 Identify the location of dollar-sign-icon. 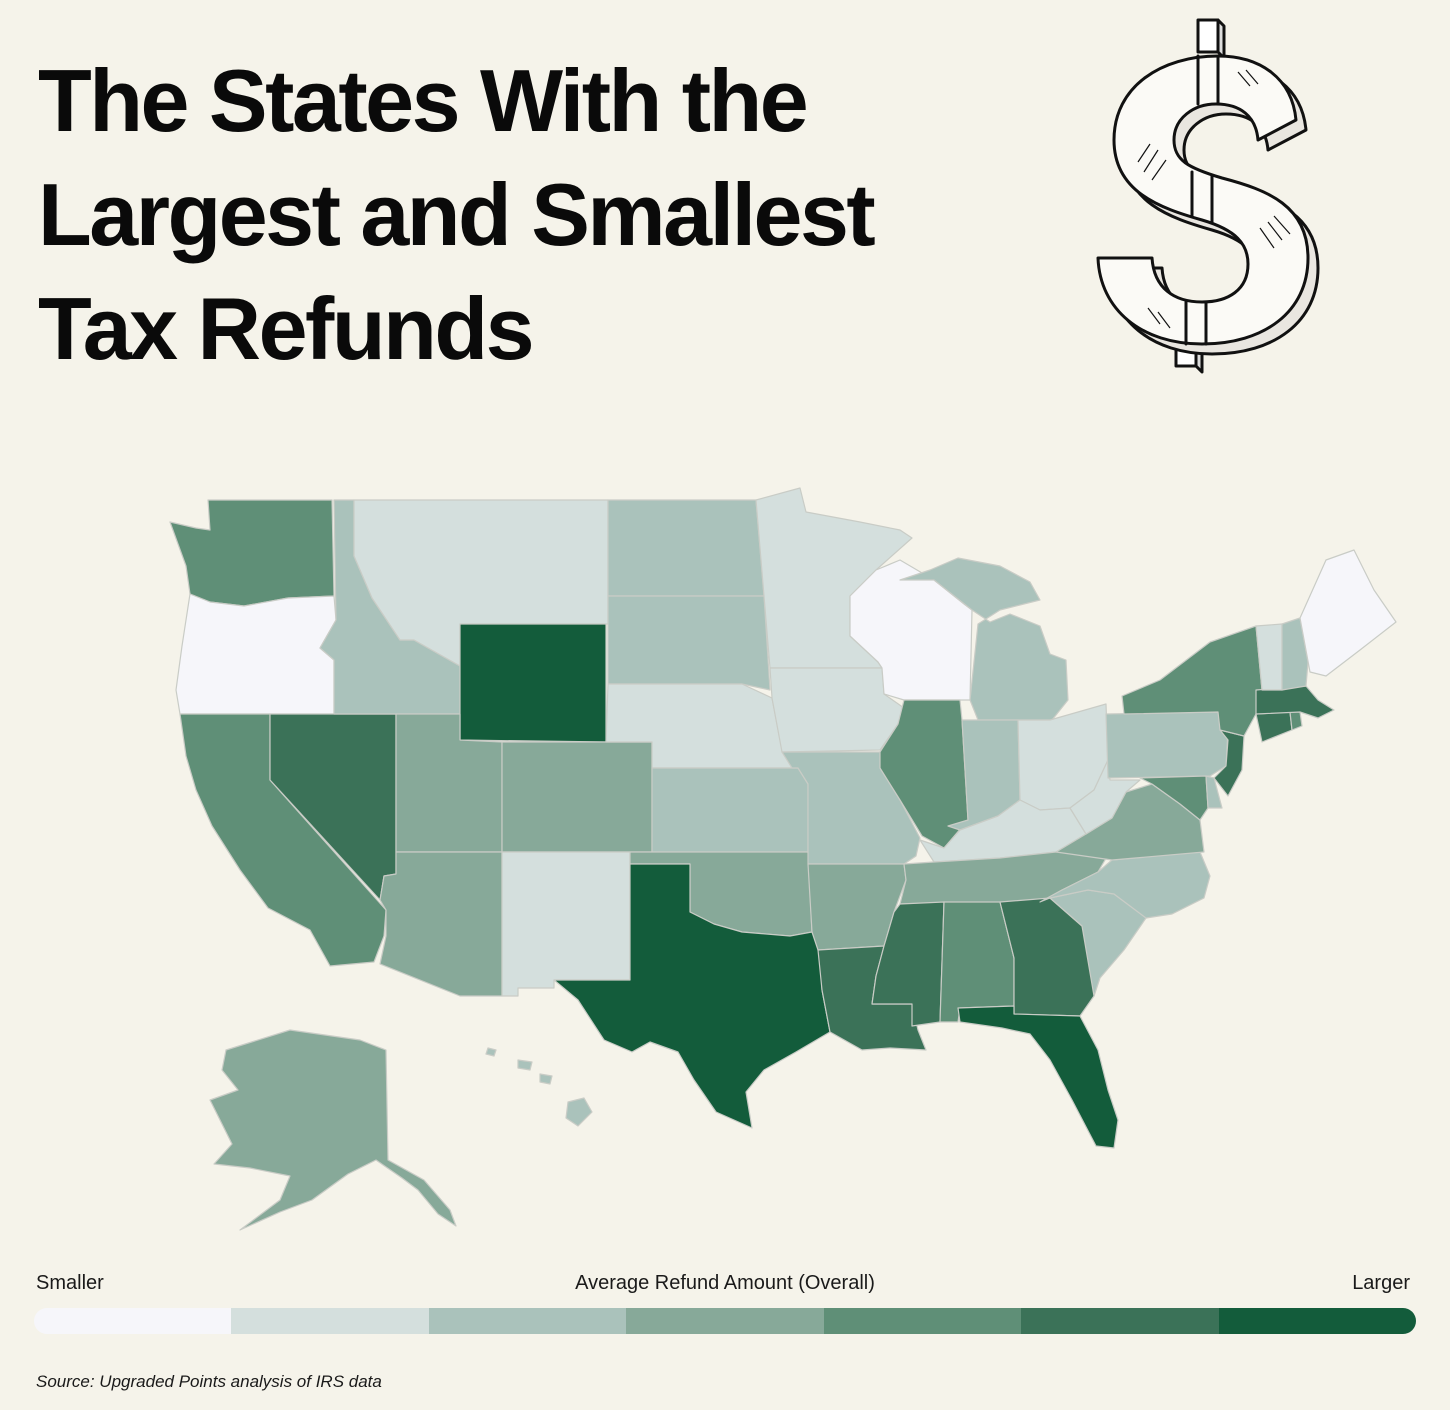
(1208, 196).